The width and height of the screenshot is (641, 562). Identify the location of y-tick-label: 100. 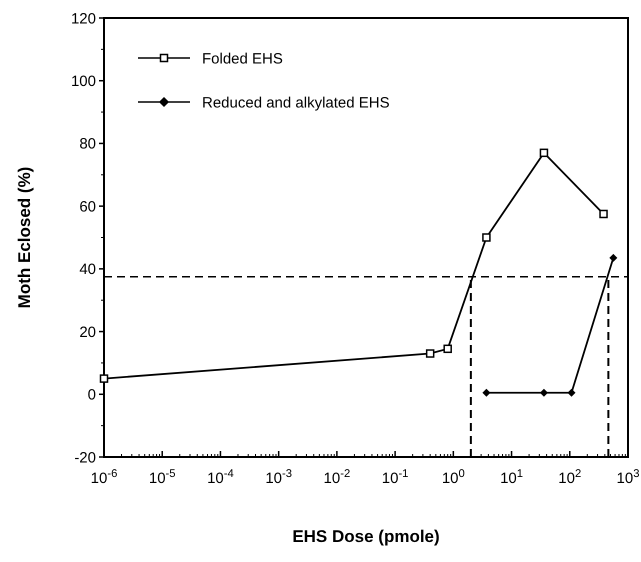
(83, 81).